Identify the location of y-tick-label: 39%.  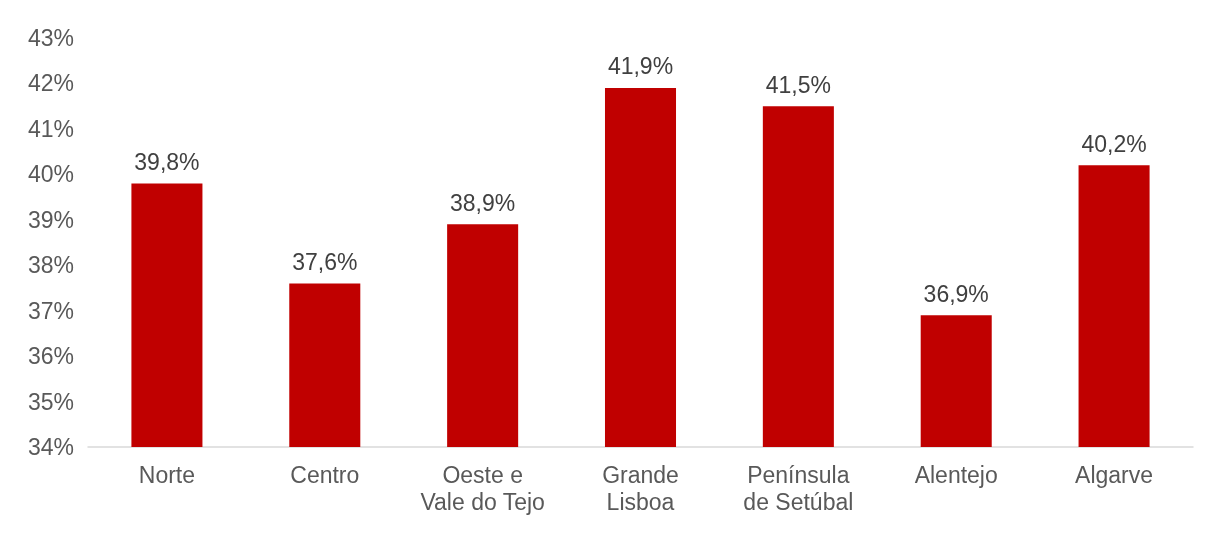
(50, 219).